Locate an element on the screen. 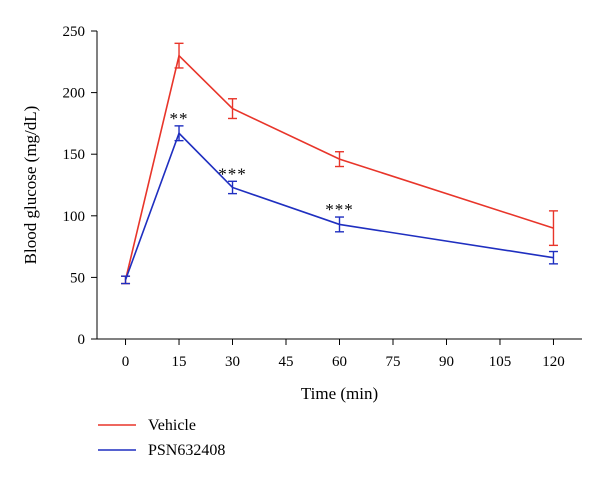  y-tick-label: 200 is located at coordinates (74, 94).